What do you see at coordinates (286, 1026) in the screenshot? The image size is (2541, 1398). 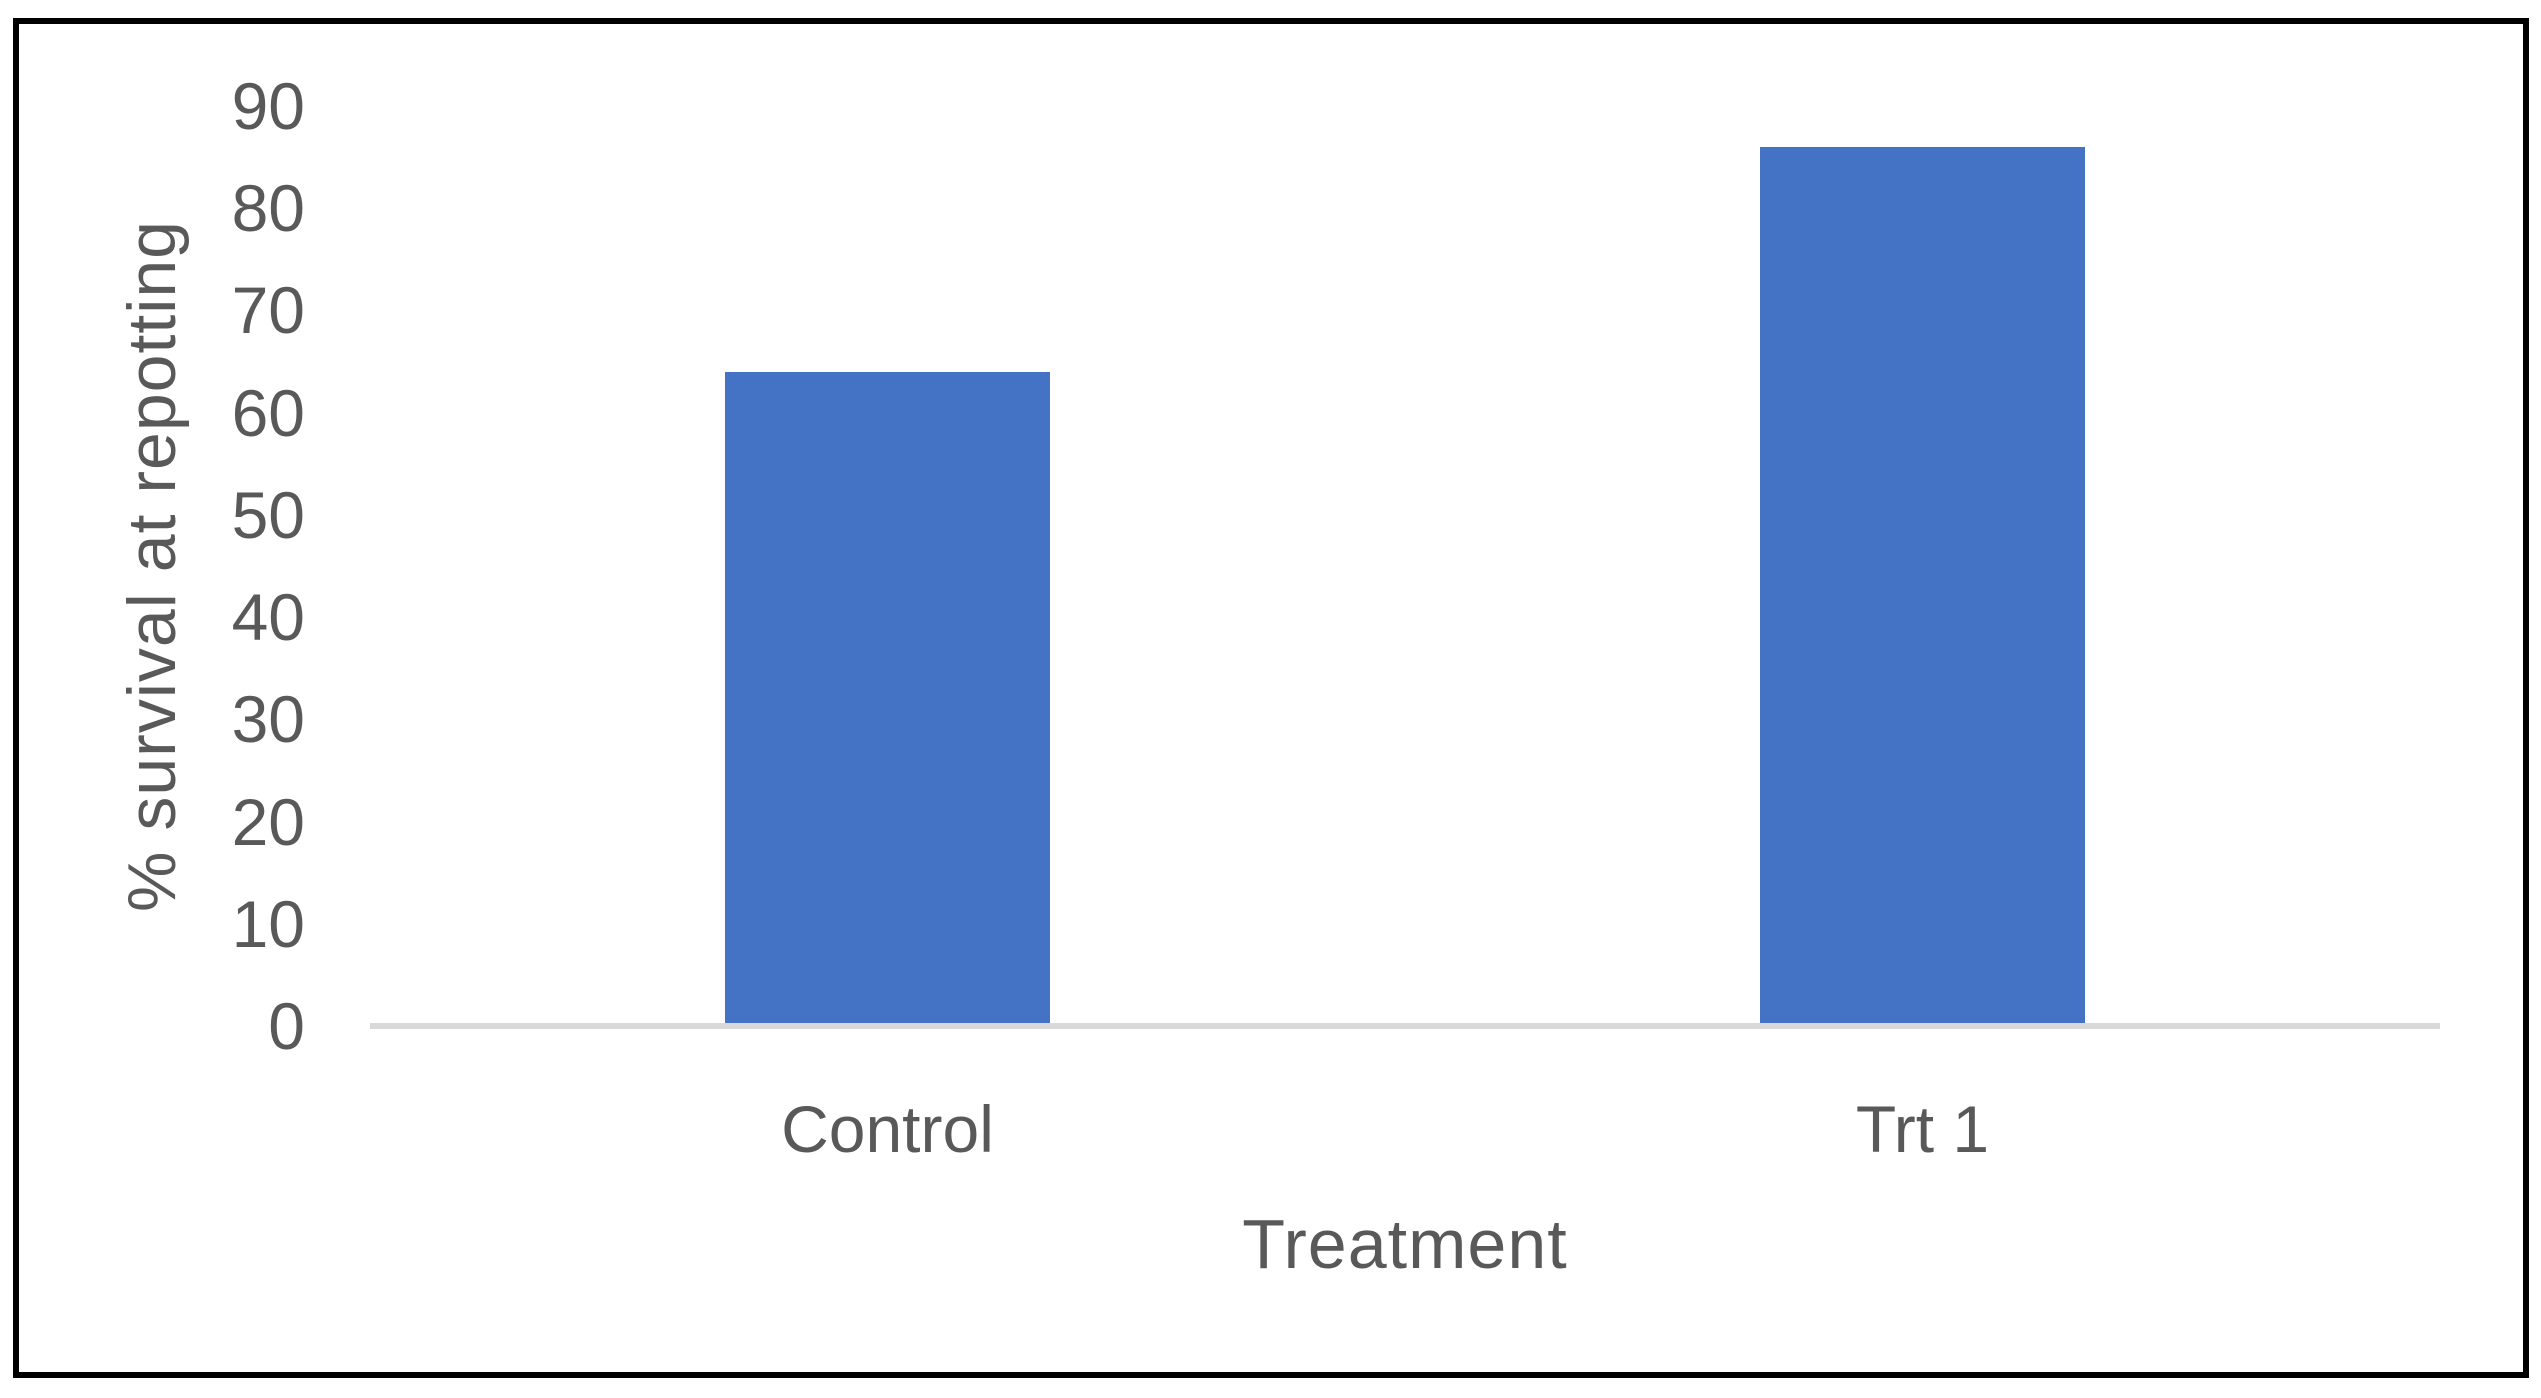 I see `y-tick-label-0: 0` at bounding box center [286, 1026].